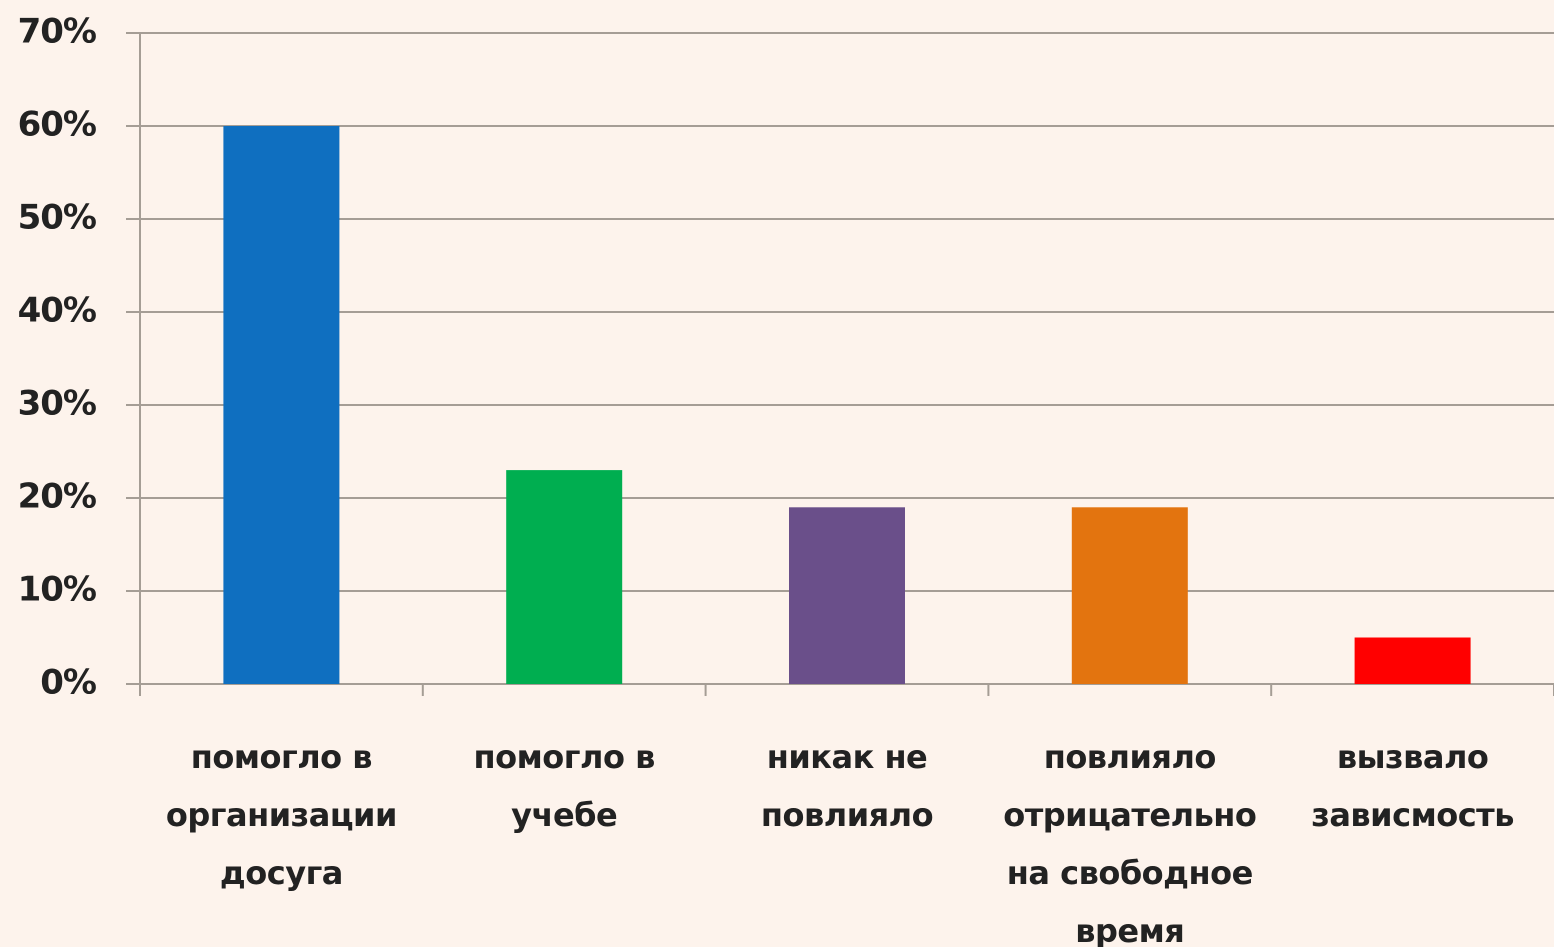  What do you see at coordinates (57, 404) in the screenshot?
I see `y-tick-label: 30%` at bounding box center [57, 404].